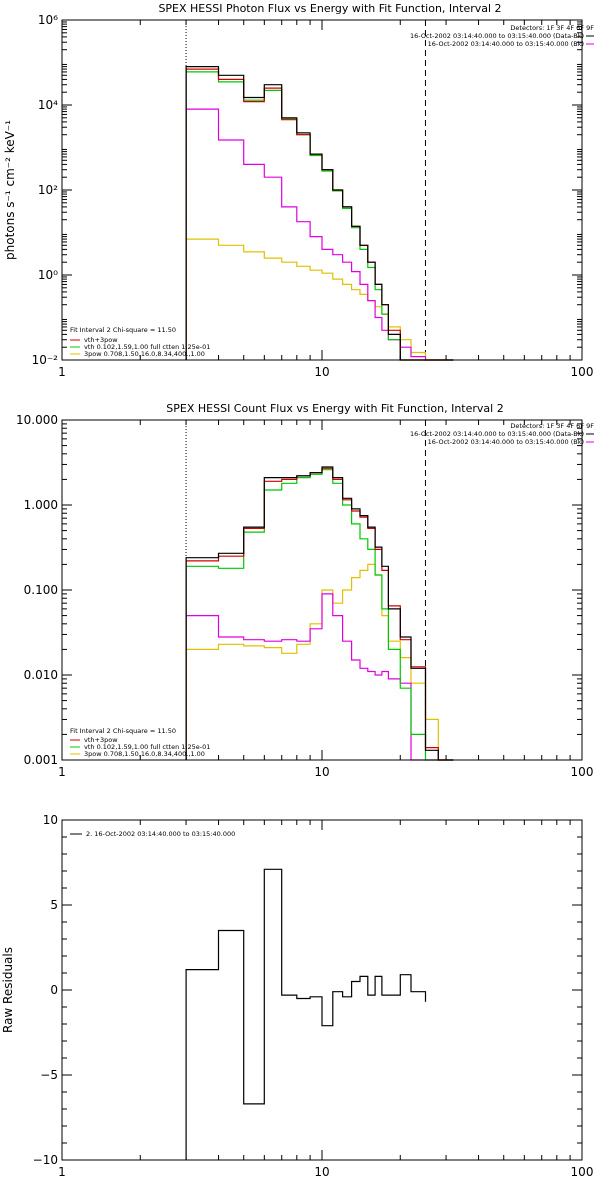 The width and height of the screenshot is (600, 1200). Describe the element at coordinates (144, 754) in the screenshot. I see `count-fit-3pow-label: 3pow 0.708,1.50,16.0,8.34,400.,1.00` at that location.